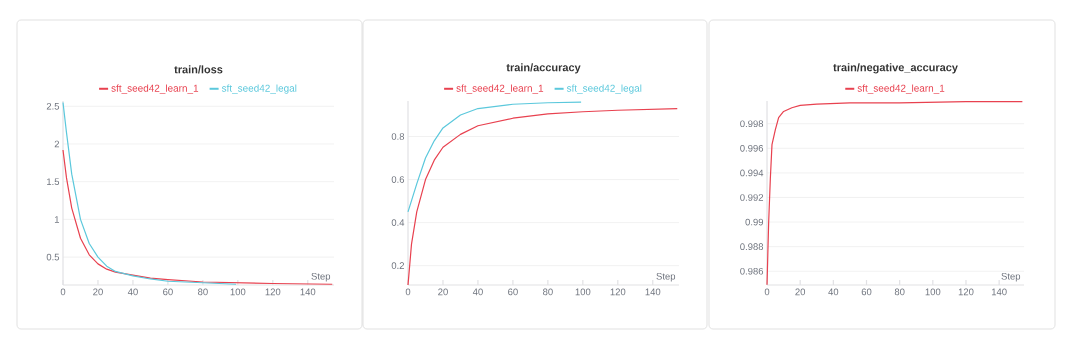 This screenshot has width=1071, height=346. Describe the element at coordinates (398, 179) in the screenshot. I see `y-tick-label: 0.6` at that location.